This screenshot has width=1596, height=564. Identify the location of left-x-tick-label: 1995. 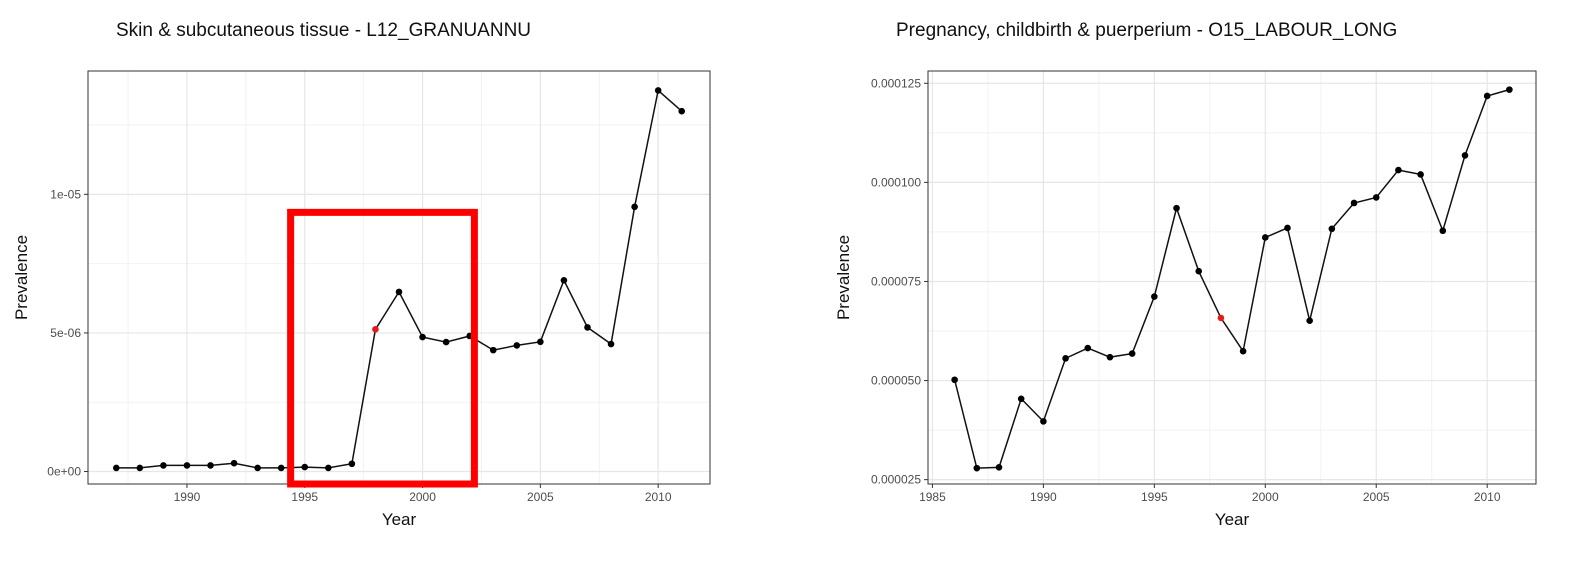
(304, 497).